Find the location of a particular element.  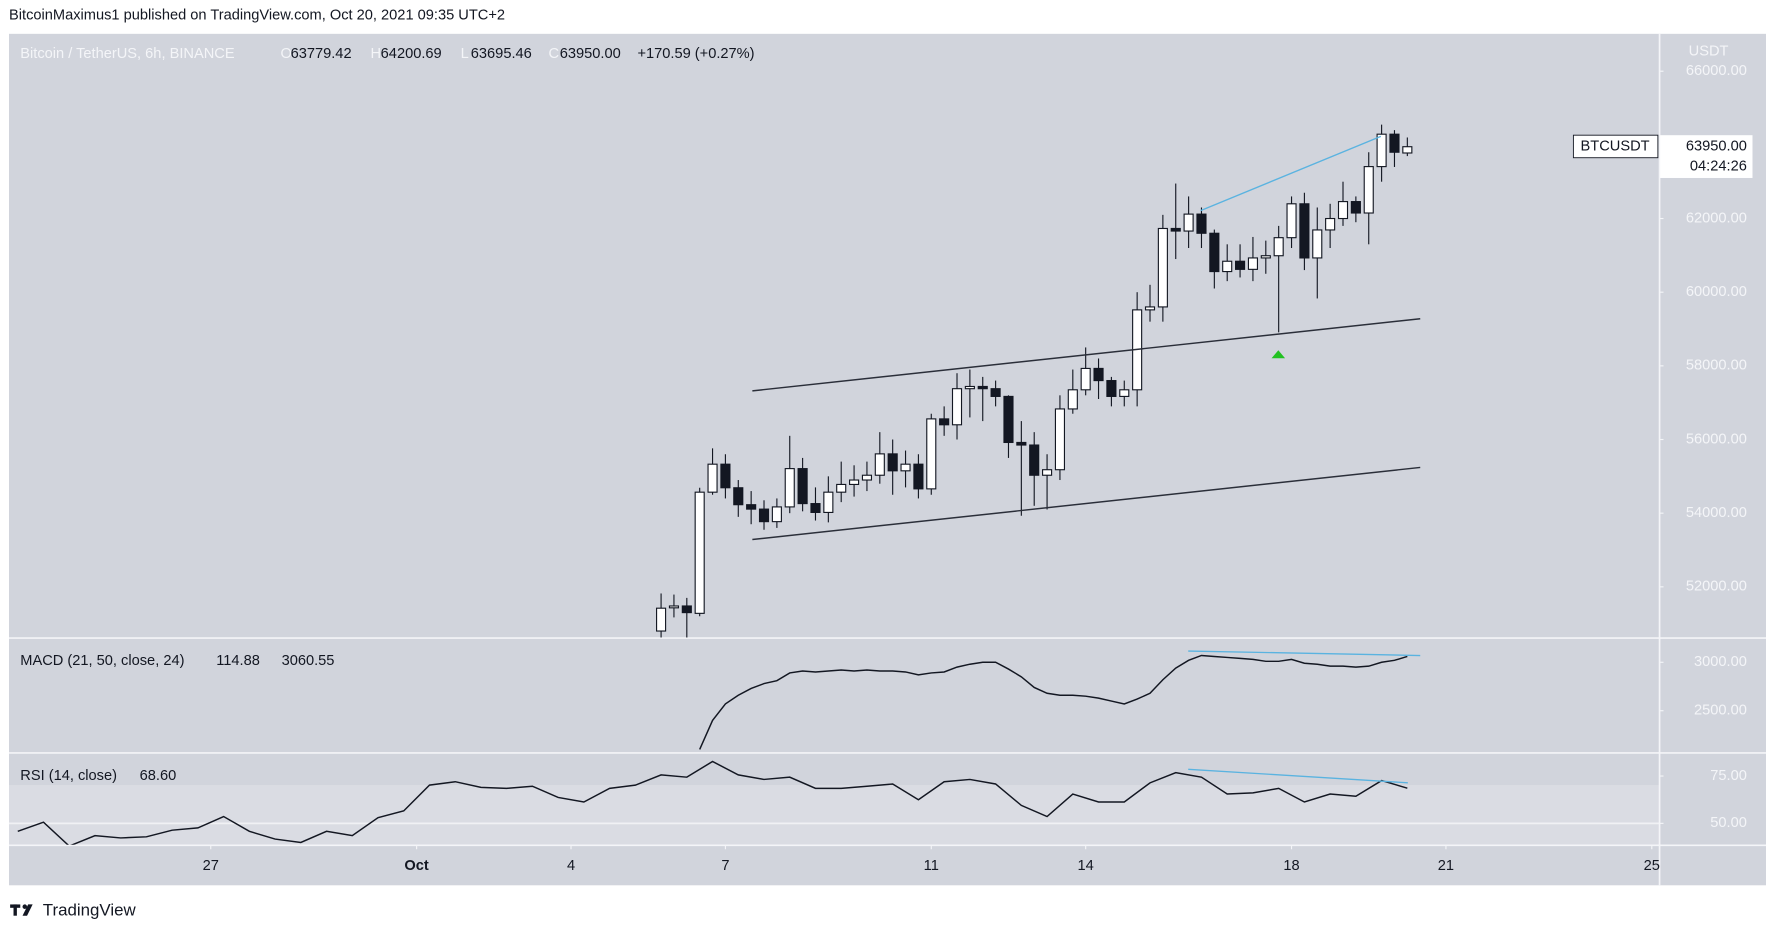

y-tick-label: 54000.00 is located at coordinates (1716, 513).